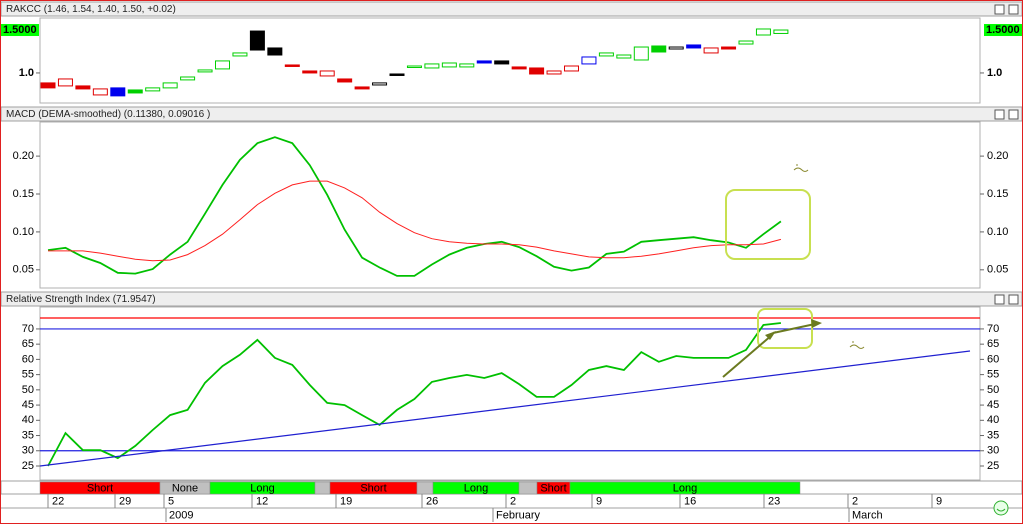  What do you see at coordinates (28, 329) in the screenshot?
I see `y-tick-label: 70` at bounding box center [28, 329].